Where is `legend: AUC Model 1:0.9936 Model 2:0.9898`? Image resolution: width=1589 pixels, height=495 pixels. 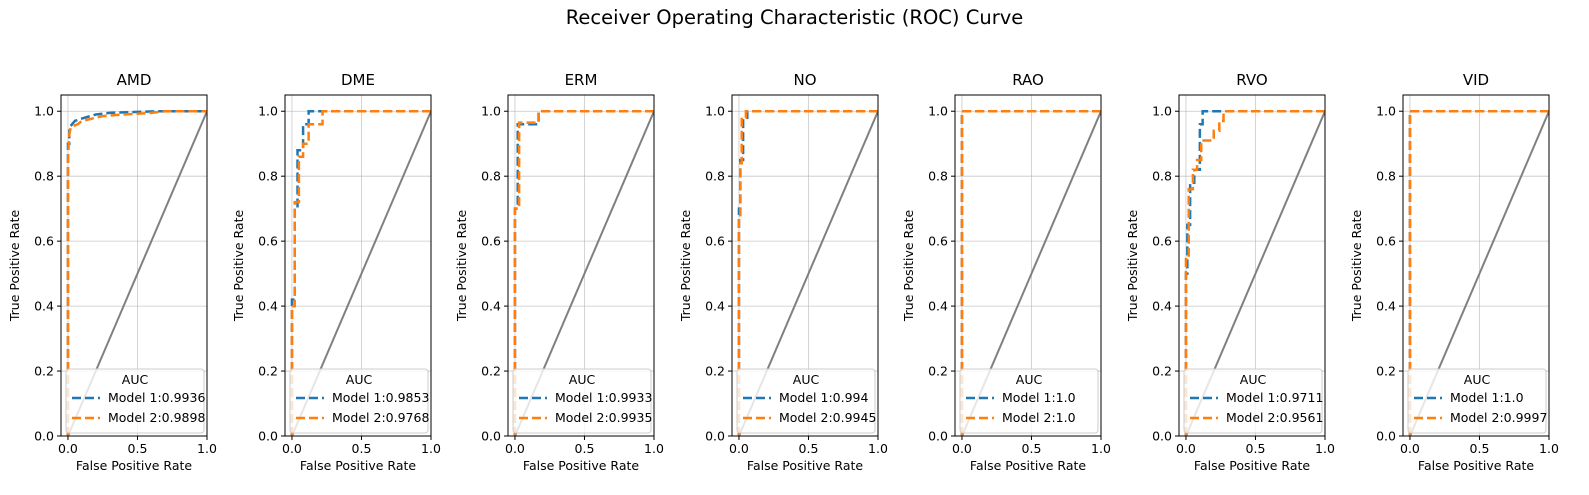 legend: AUC Model 1:0.9936 Model 2:0.9898 is located at coordinates (135, 401).